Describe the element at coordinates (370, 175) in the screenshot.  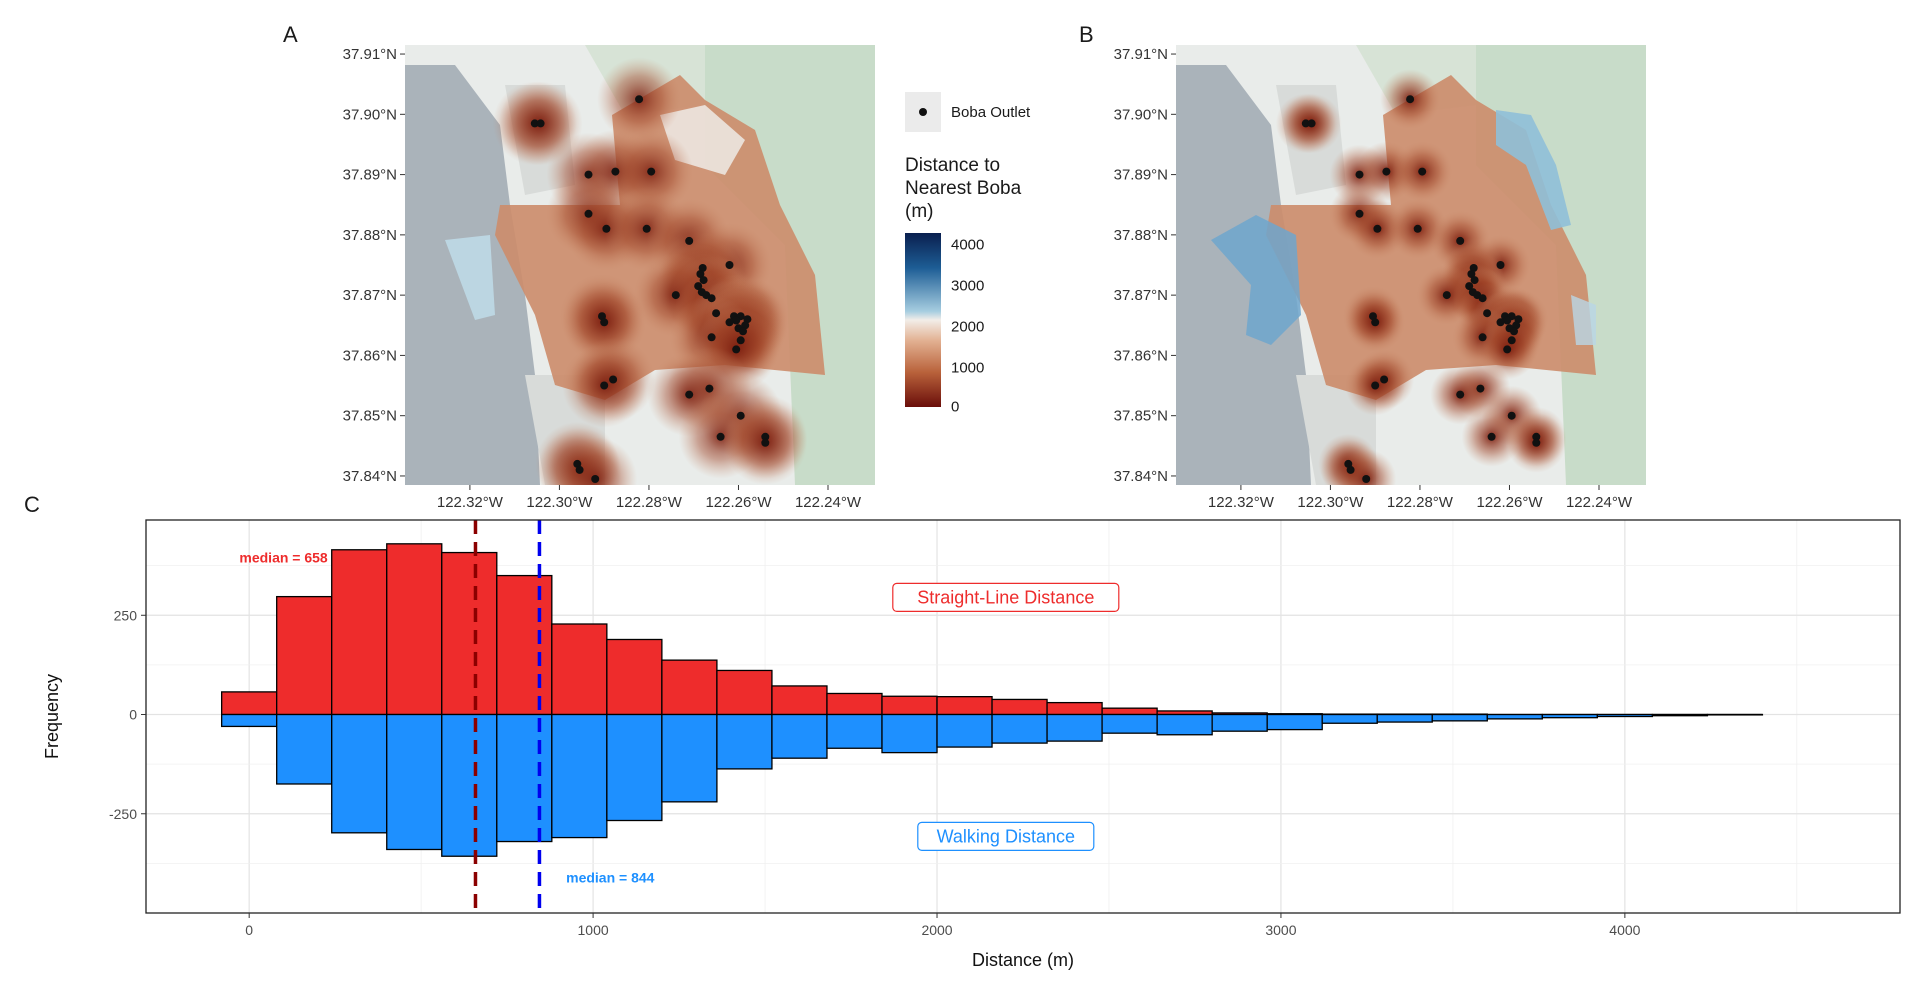
I see `lat-tick-label: 37.89°N` at that location.